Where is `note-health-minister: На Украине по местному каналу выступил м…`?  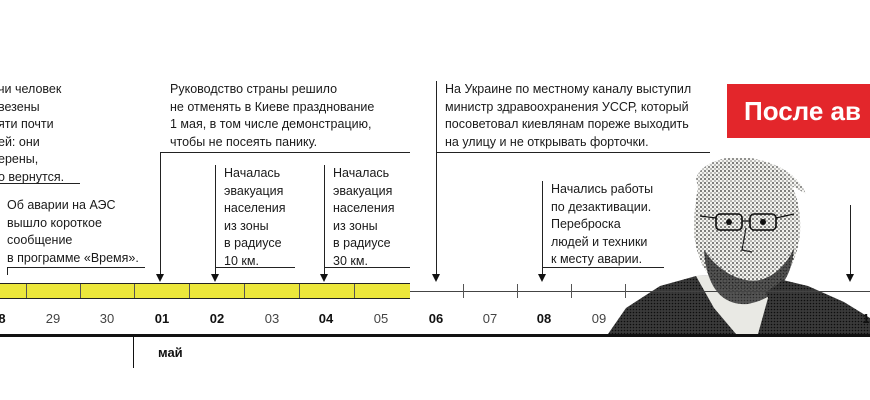 note-health-minister: На Украине по местному каналу выступил м… is located at coordinates (568, 115).